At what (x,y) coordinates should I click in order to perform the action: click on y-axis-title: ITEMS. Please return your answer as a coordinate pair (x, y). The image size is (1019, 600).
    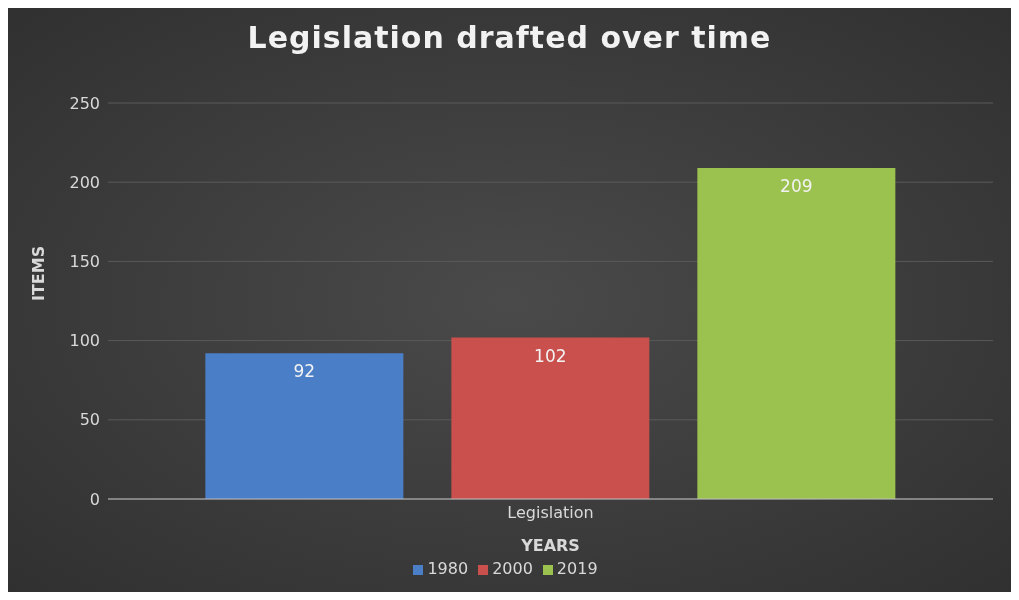
    Looking at the image, I should click on (38, 273).